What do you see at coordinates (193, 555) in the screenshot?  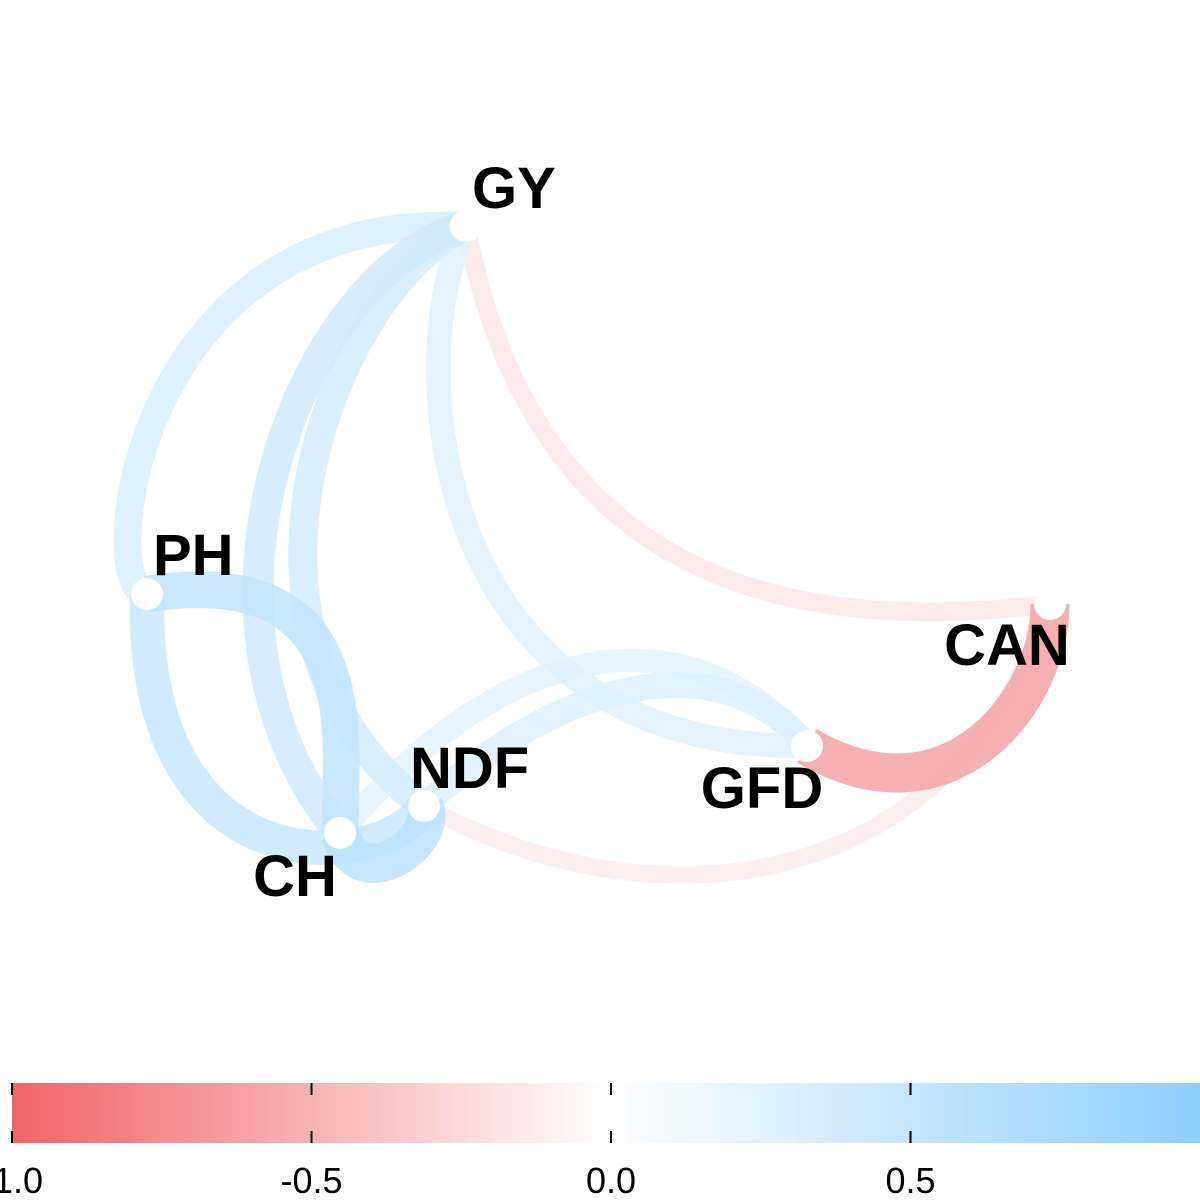 I see `node-label-ph: PH` at bounding box center [193, 555].